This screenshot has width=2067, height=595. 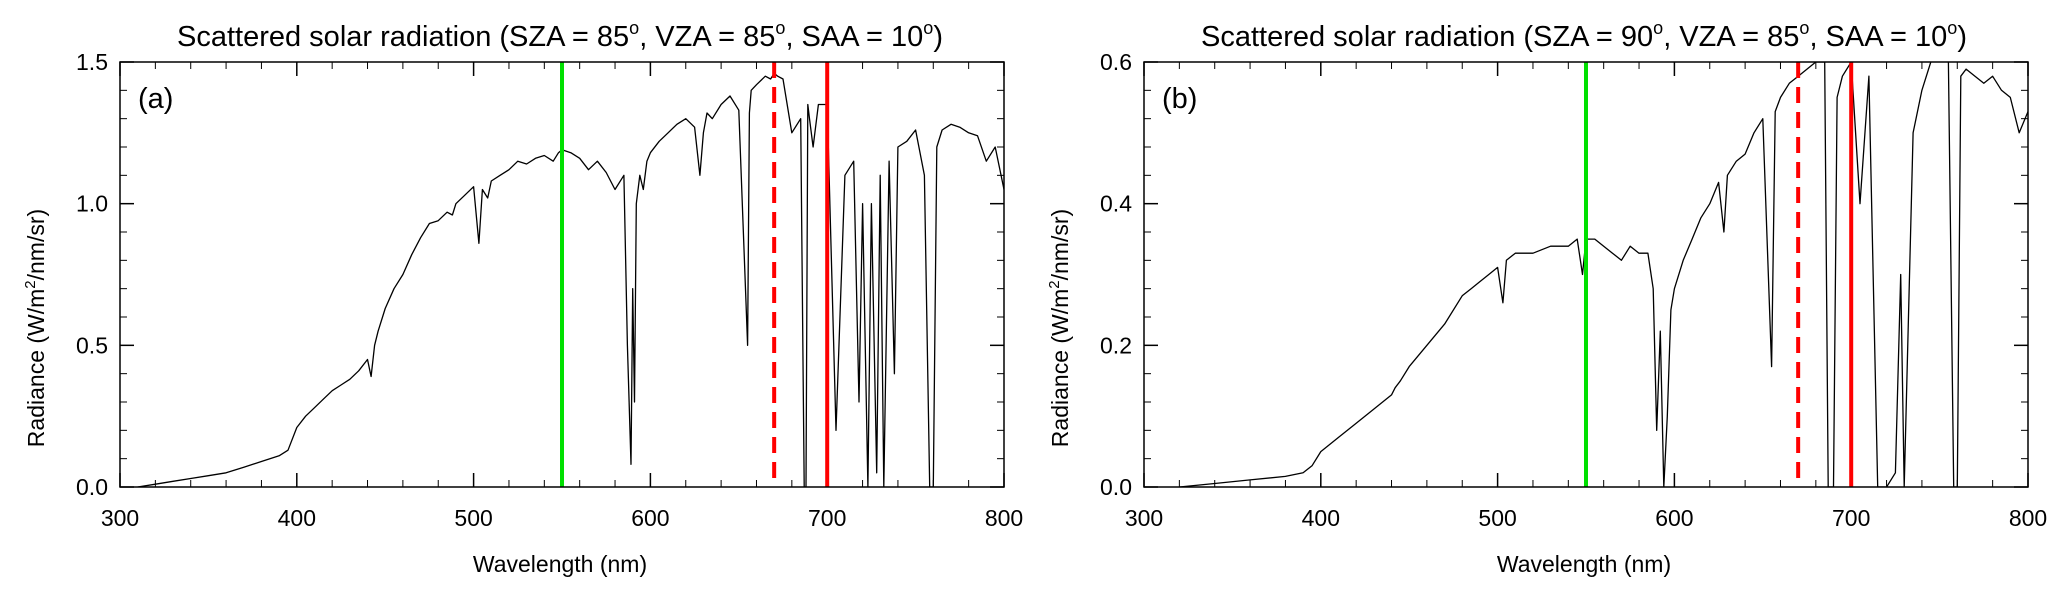 What do you see at coordinates (155, 99) in the screenshot?
I see `panel-label: (a)` at bounding box center [155, 99].